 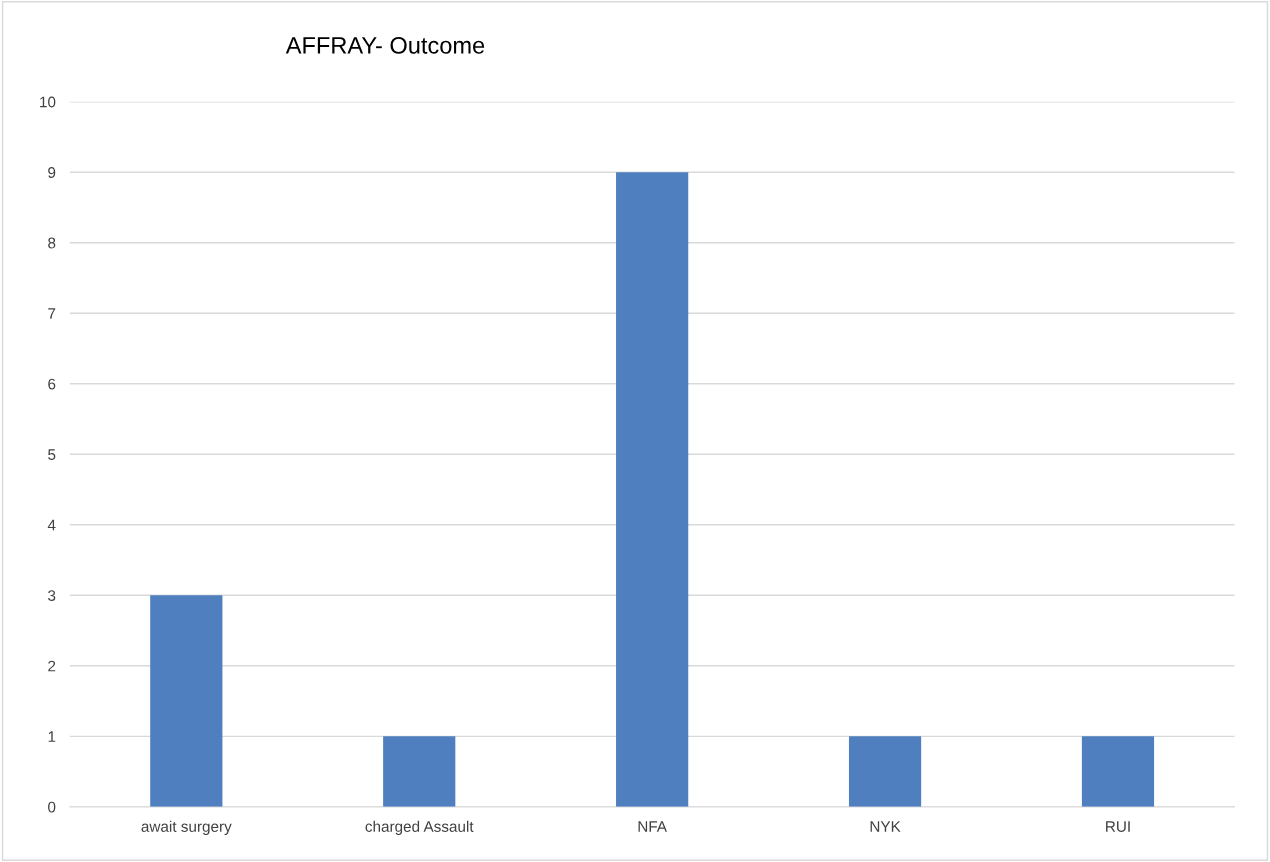 What do you see at coordinates (48, 102) in the screenshot?
I see `y-tick-label: 10` at bounding box center [48, 102].